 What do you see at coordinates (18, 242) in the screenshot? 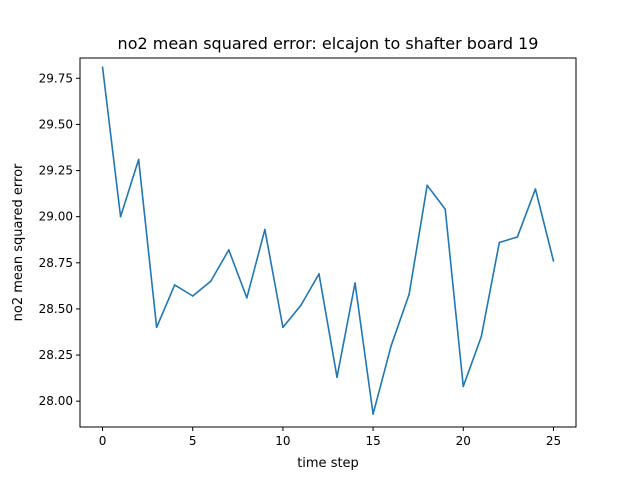
I see `y-axis-label: no2 mean squared error` at bounding box center [18, 242].